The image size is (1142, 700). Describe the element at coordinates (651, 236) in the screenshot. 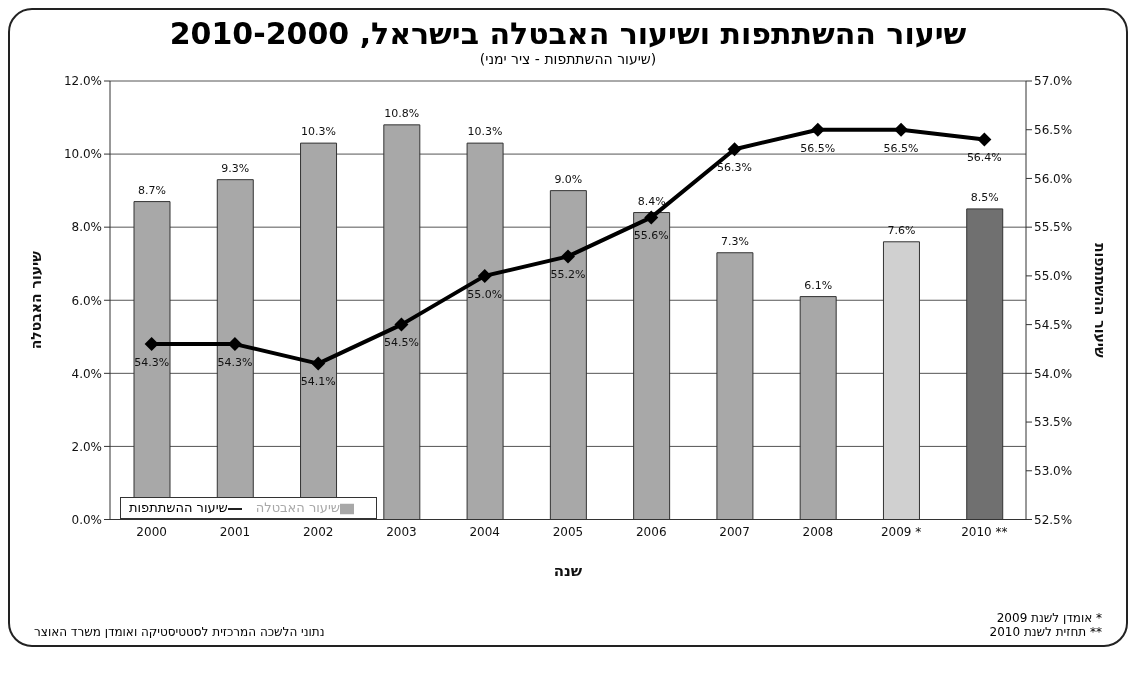

I see `data-label: 55.6%` at that location.